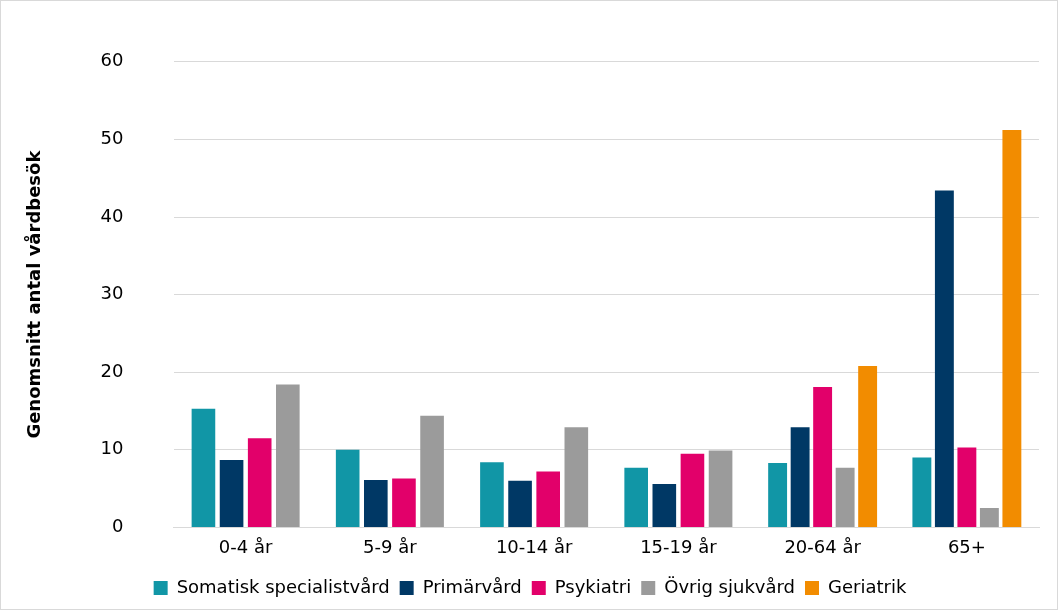 The height and width of the screenshot is (610, 1058). What do you see at coordinates (966, 546) in the screenshot?
I see `x-tick-label: 65+` at bounding box center [966, 546].